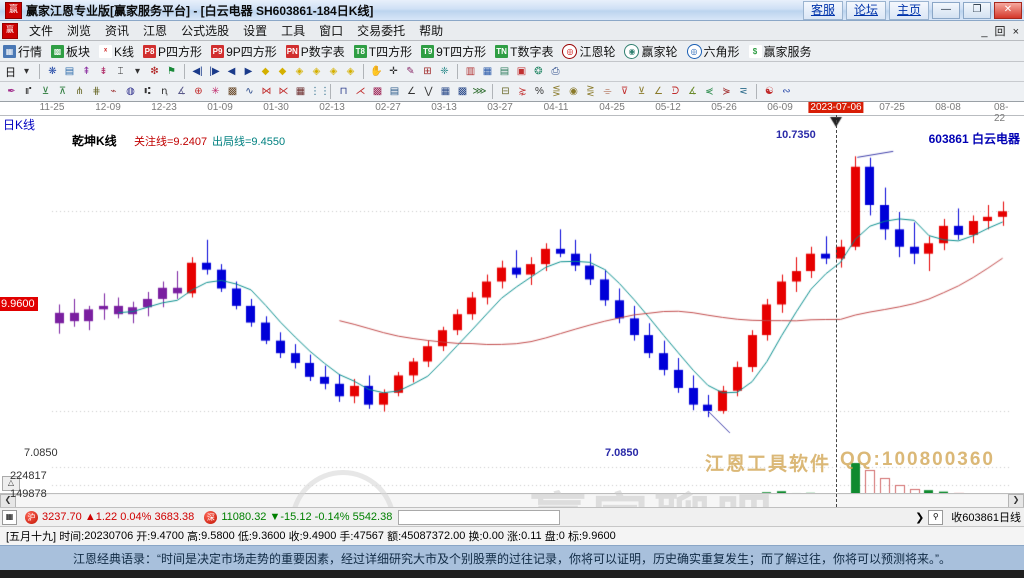  What do you see at coordinates (164, 91) in the screenshot?
I see `fib-icon: ꞑ` at bounding box center [164, 91].